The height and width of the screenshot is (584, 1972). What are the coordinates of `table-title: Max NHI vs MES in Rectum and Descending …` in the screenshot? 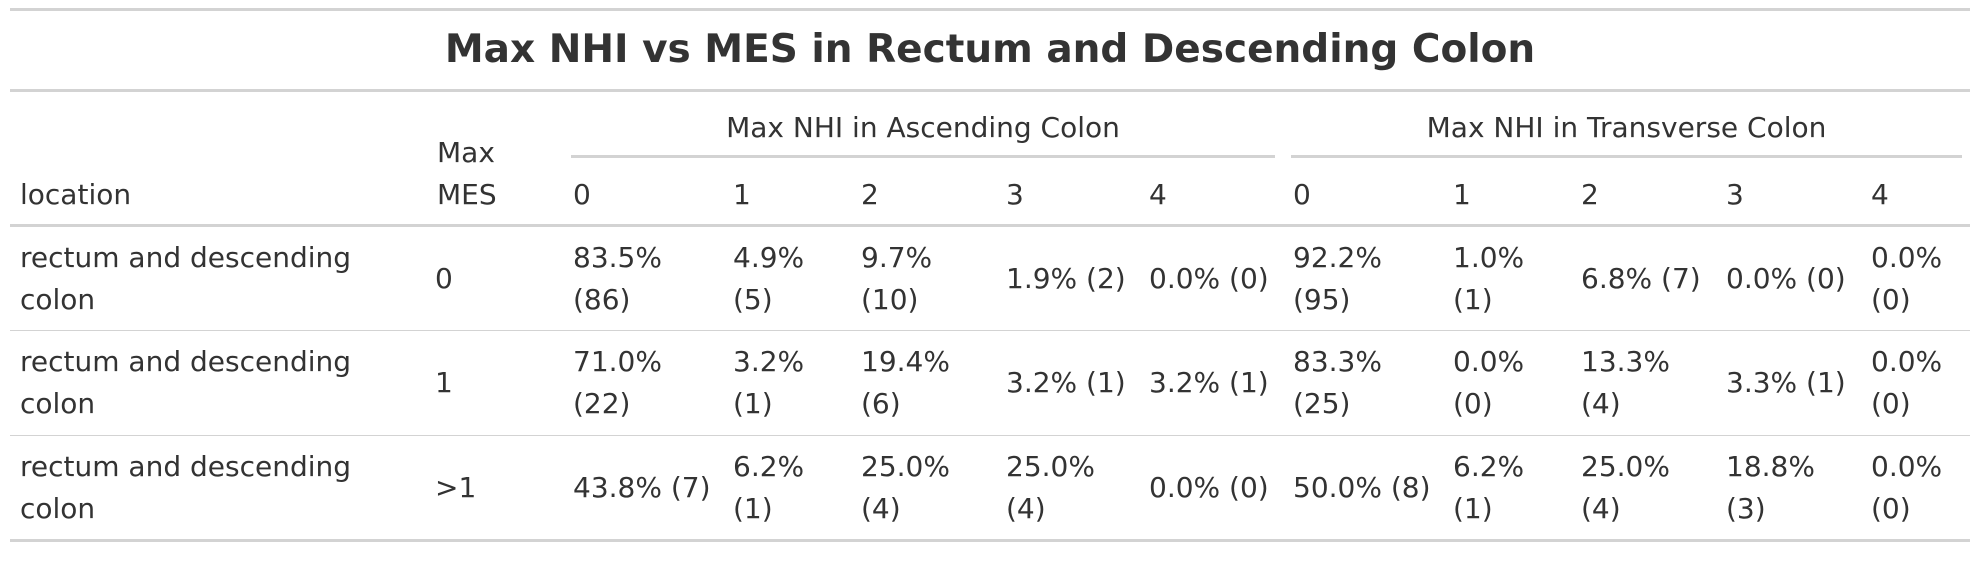 It's located at (990, 50).